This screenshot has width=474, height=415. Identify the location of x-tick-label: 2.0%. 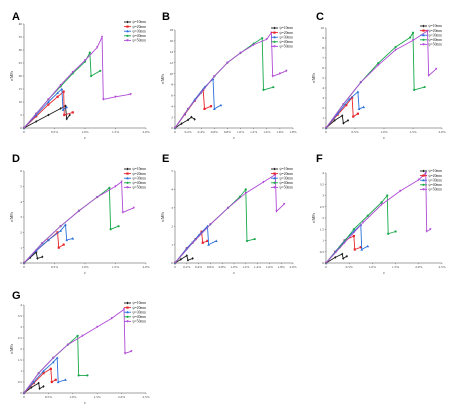
(292, 267).